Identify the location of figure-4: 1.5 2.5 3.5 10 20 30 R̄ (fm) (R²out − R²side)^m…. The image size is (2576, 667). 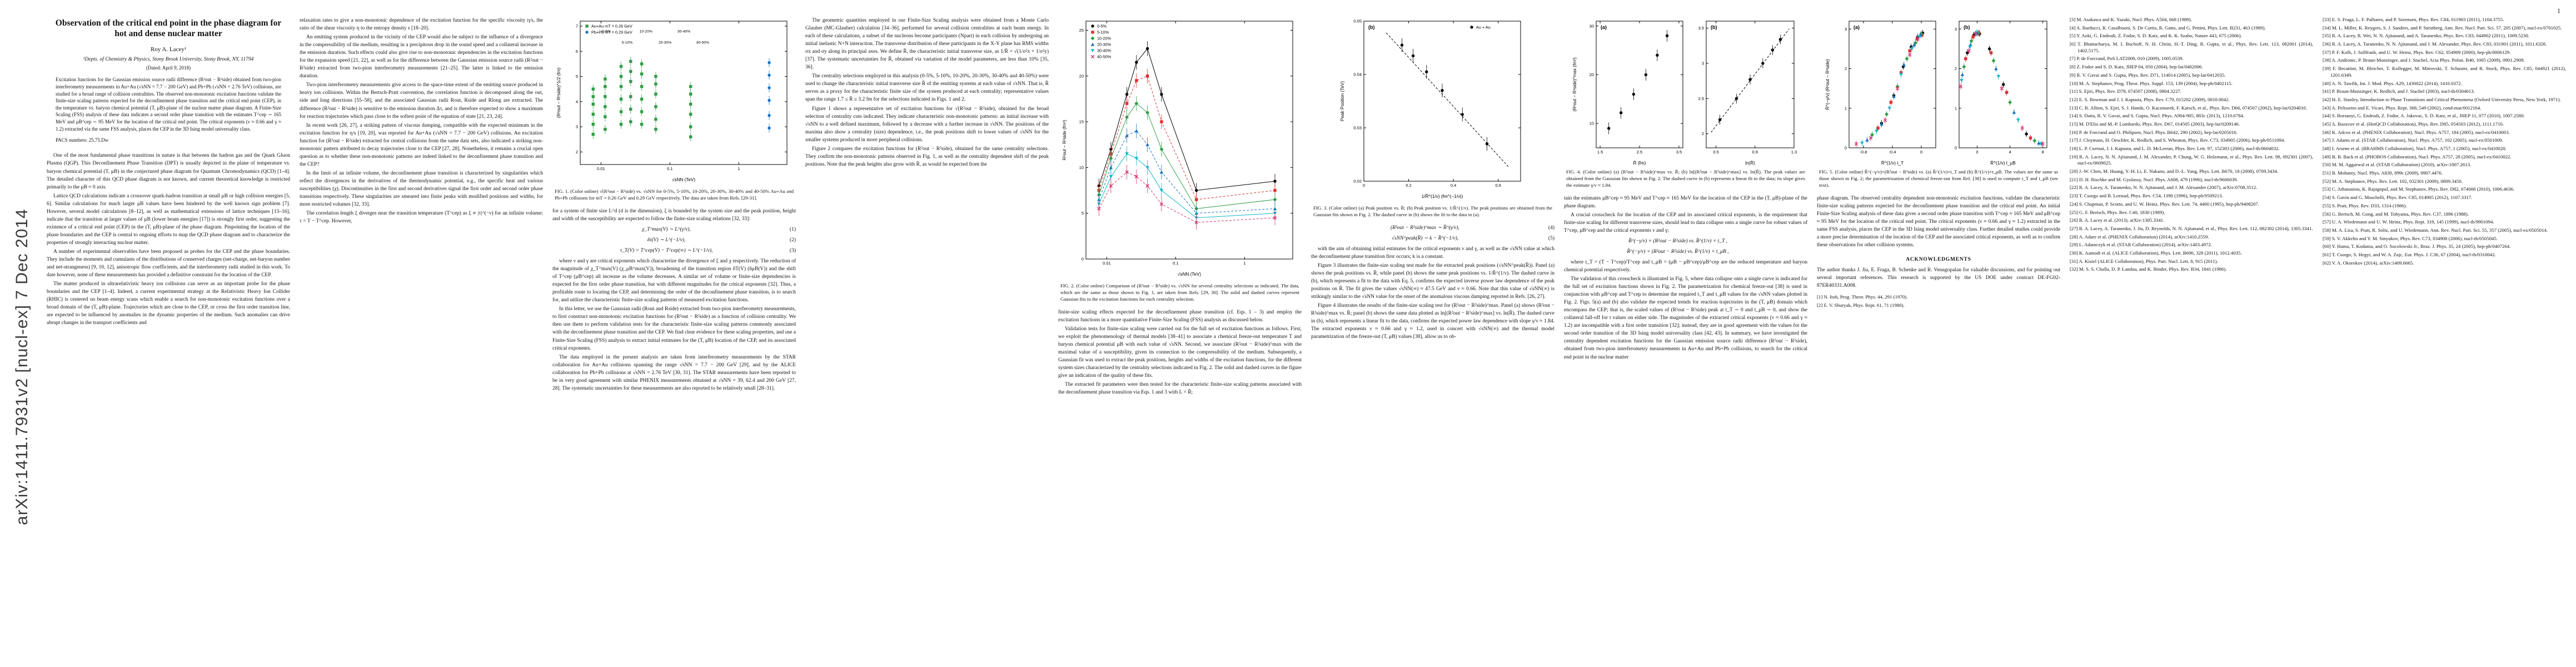
(1685, 103).